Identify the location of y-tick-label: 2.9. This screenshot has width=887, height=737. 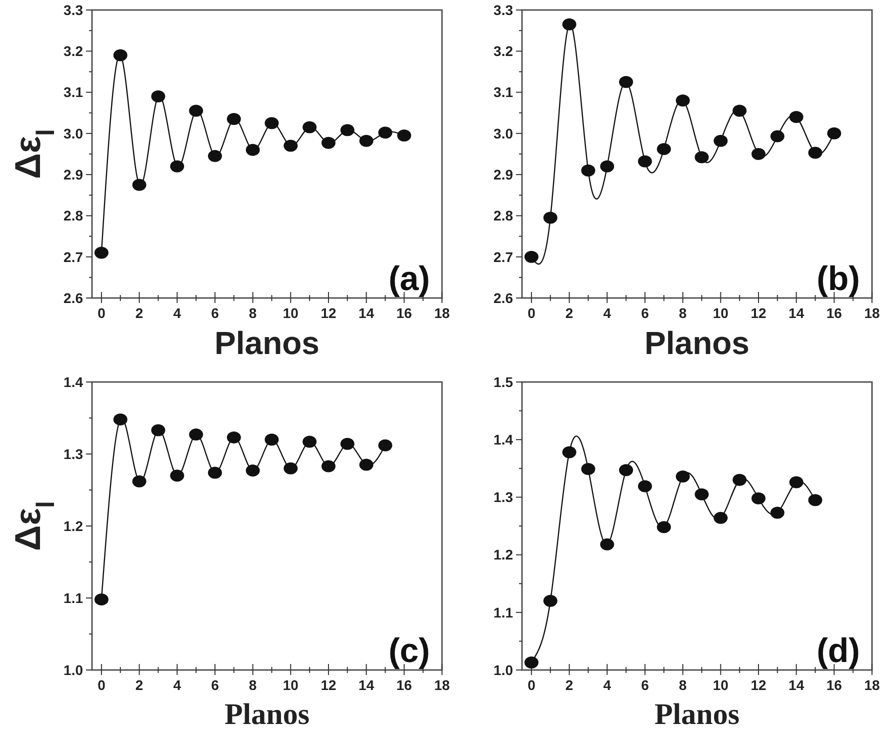
(504, 174).